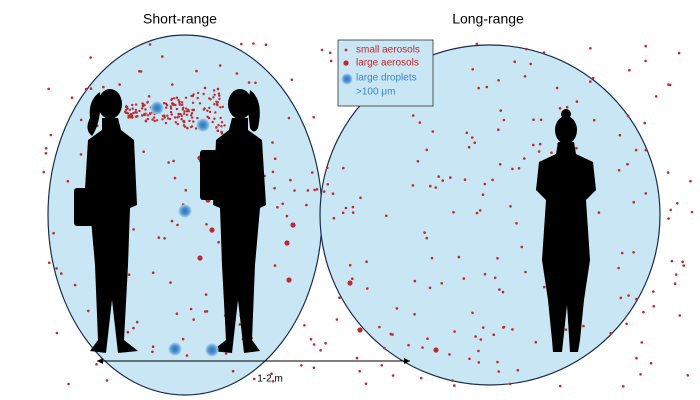  I want to click on legend-label: small aerosols, so click(388, 50).